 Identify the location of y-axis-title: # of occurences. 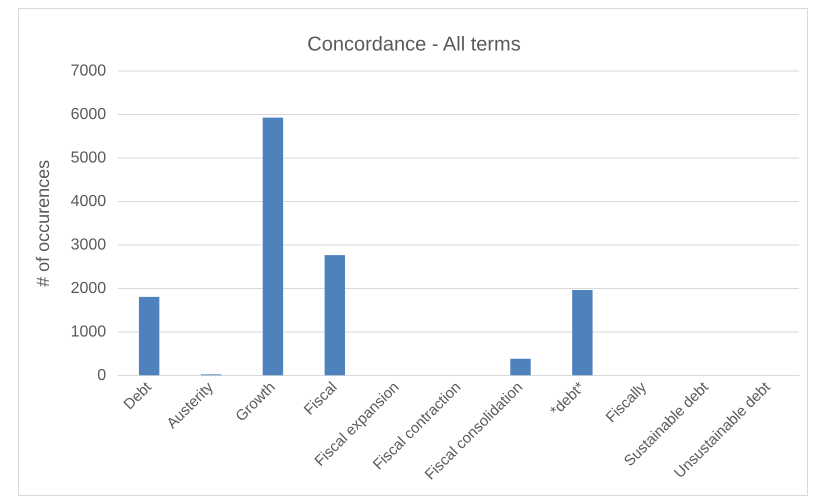
(42, 223).